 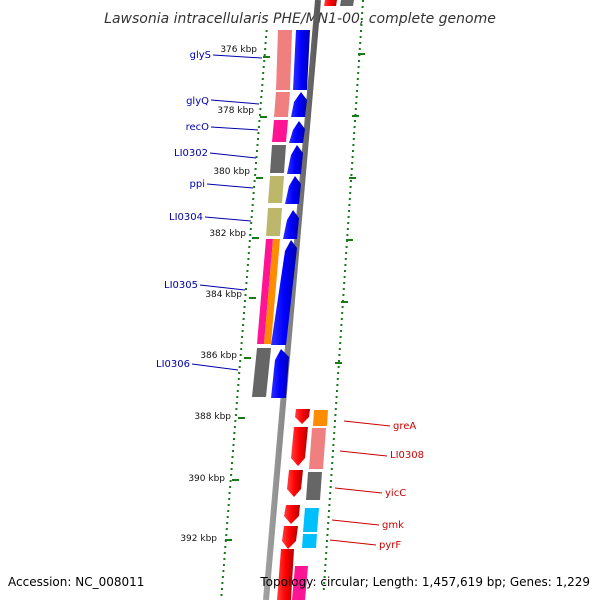 I want to click on cog-block-glyQ, so click(x=282, y=104).